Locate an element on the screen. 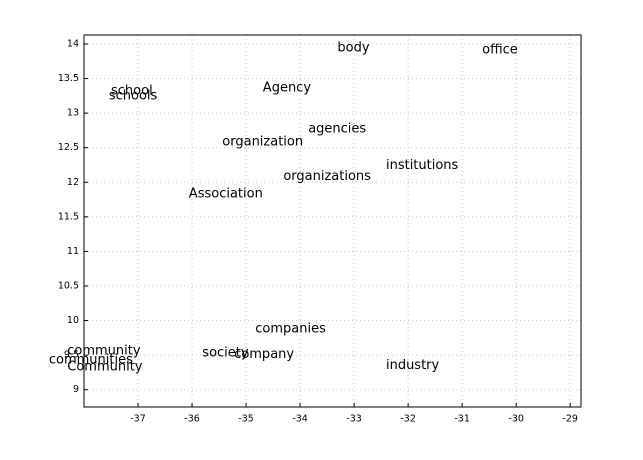 The width and height of the screenshot is (643, 460). x-tick-label: -30 is located at coordinates (516, 419).